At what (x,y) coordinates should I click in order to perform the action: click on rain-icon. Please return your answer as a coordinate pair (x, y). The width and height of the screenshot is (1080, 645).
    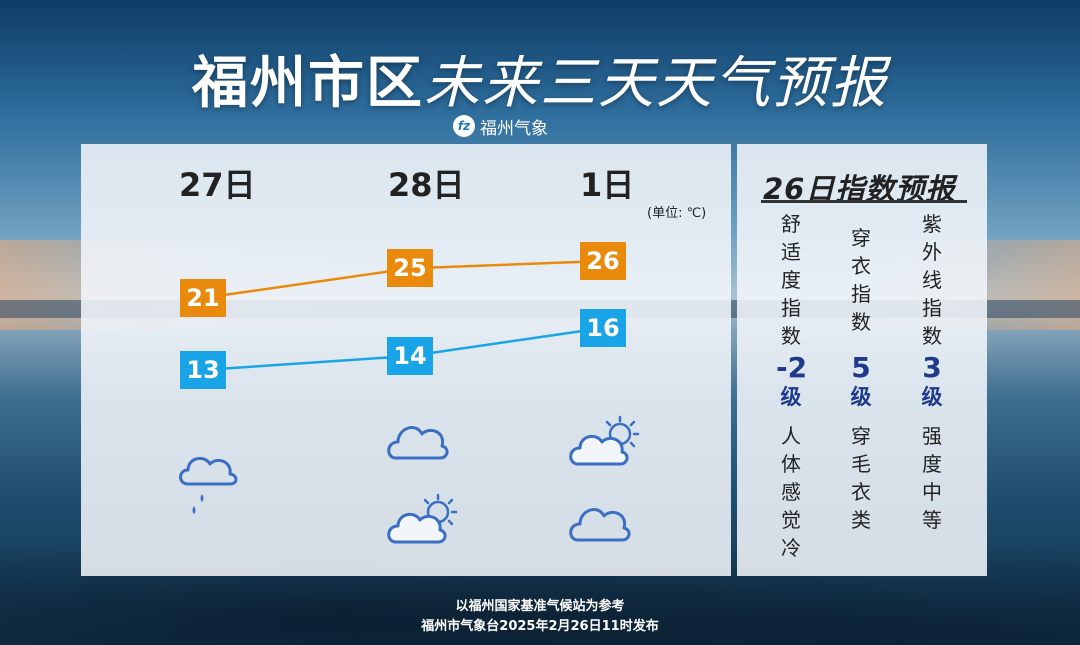
    Looking at the image, I should click on (208, 485).